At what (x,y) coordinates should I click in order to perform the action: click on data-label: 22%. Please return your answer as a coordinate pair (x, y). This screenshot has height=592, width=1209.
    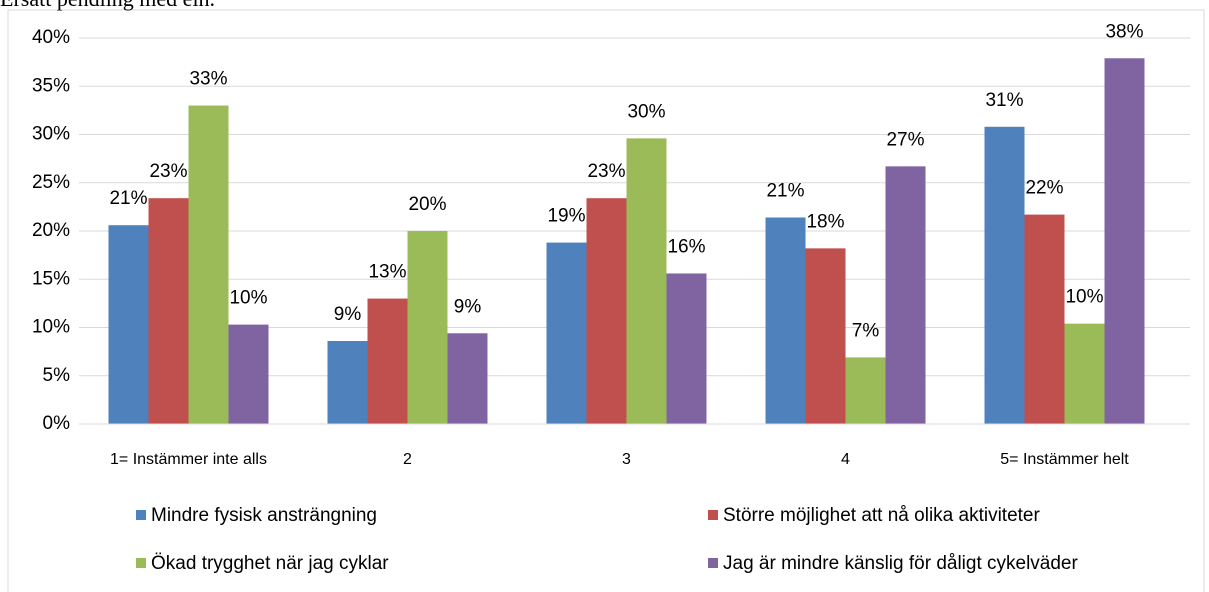
    Looking at the image, I should click on (1044, 188).